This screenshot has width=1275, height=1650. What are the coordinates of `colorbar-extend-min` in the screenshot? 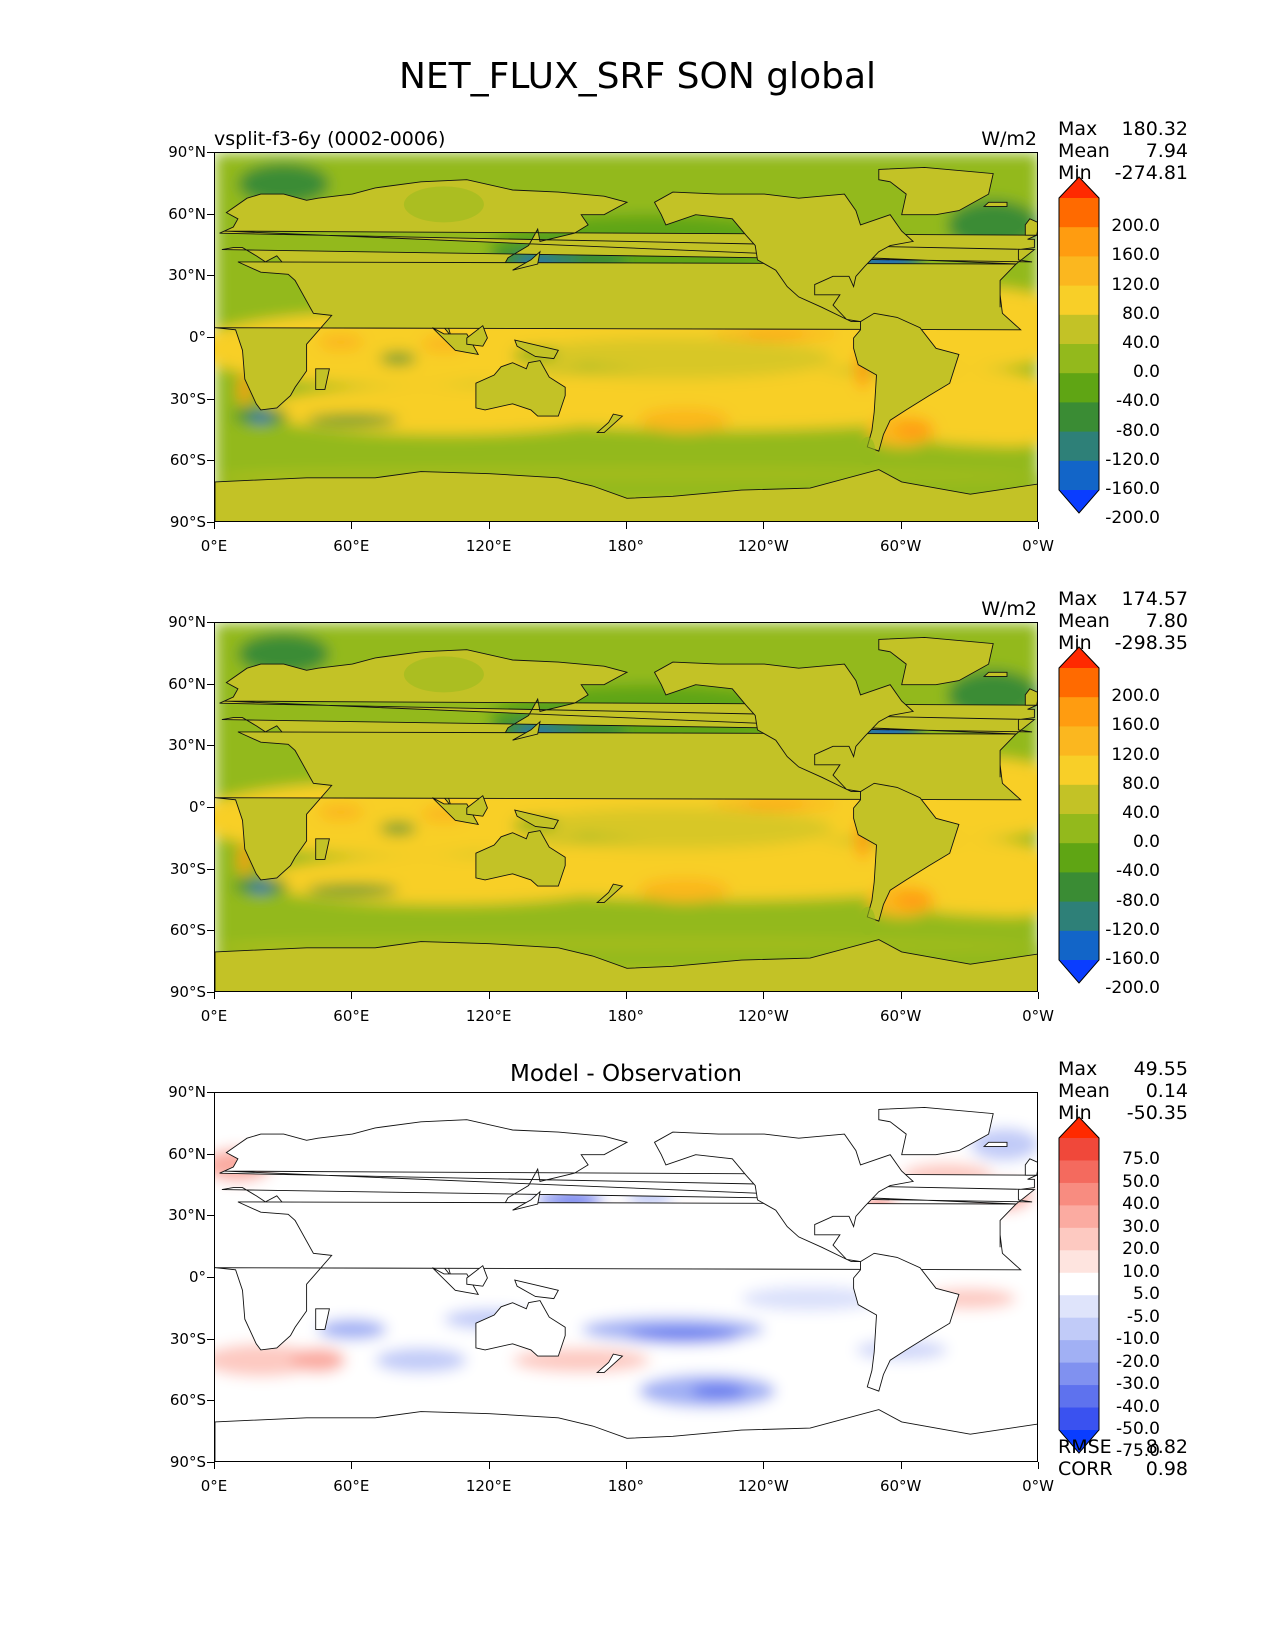 It's located at (1079, 1441).